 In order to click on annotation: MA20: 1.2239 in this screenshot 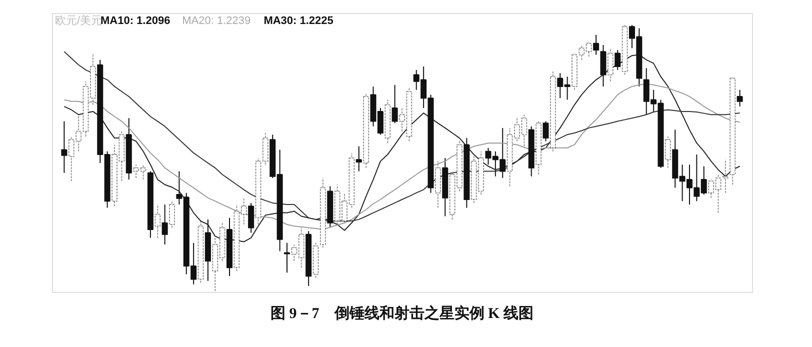, I will do `click(216, 21)`.